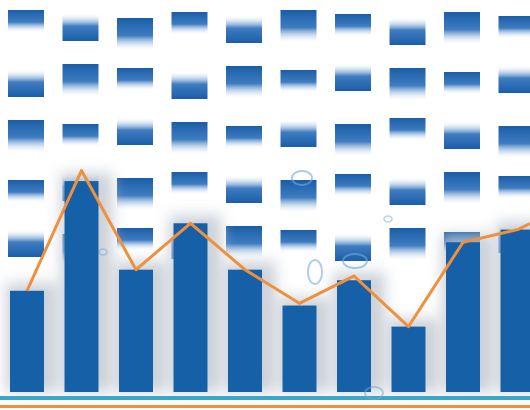 Image resolution: width=530 pixels, height=410 pixels. What do you see at coordinates (265, 406) in the screenshot?
I see `base-stripe-orange` at bounding box center [265, 406].